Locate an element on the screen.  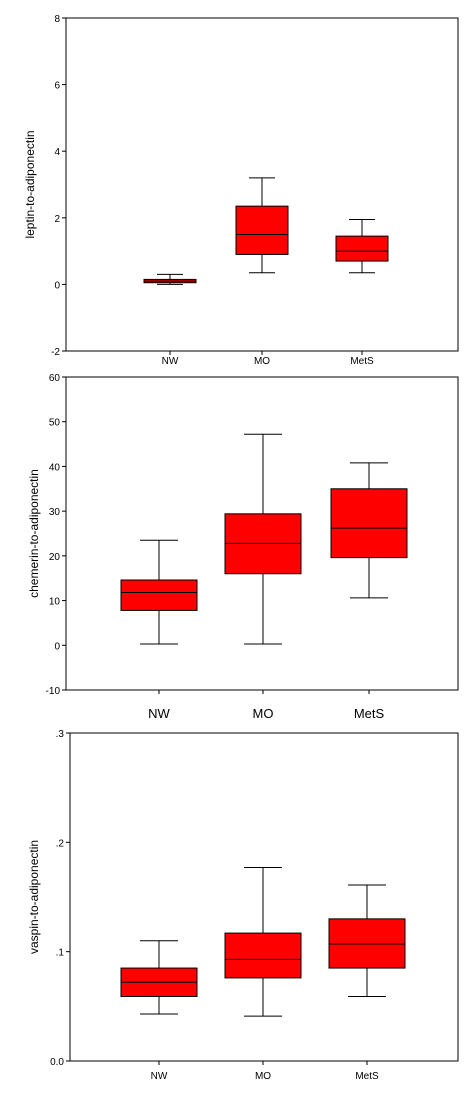
y-tick-label: 10 is located at coordinates (55, 602).